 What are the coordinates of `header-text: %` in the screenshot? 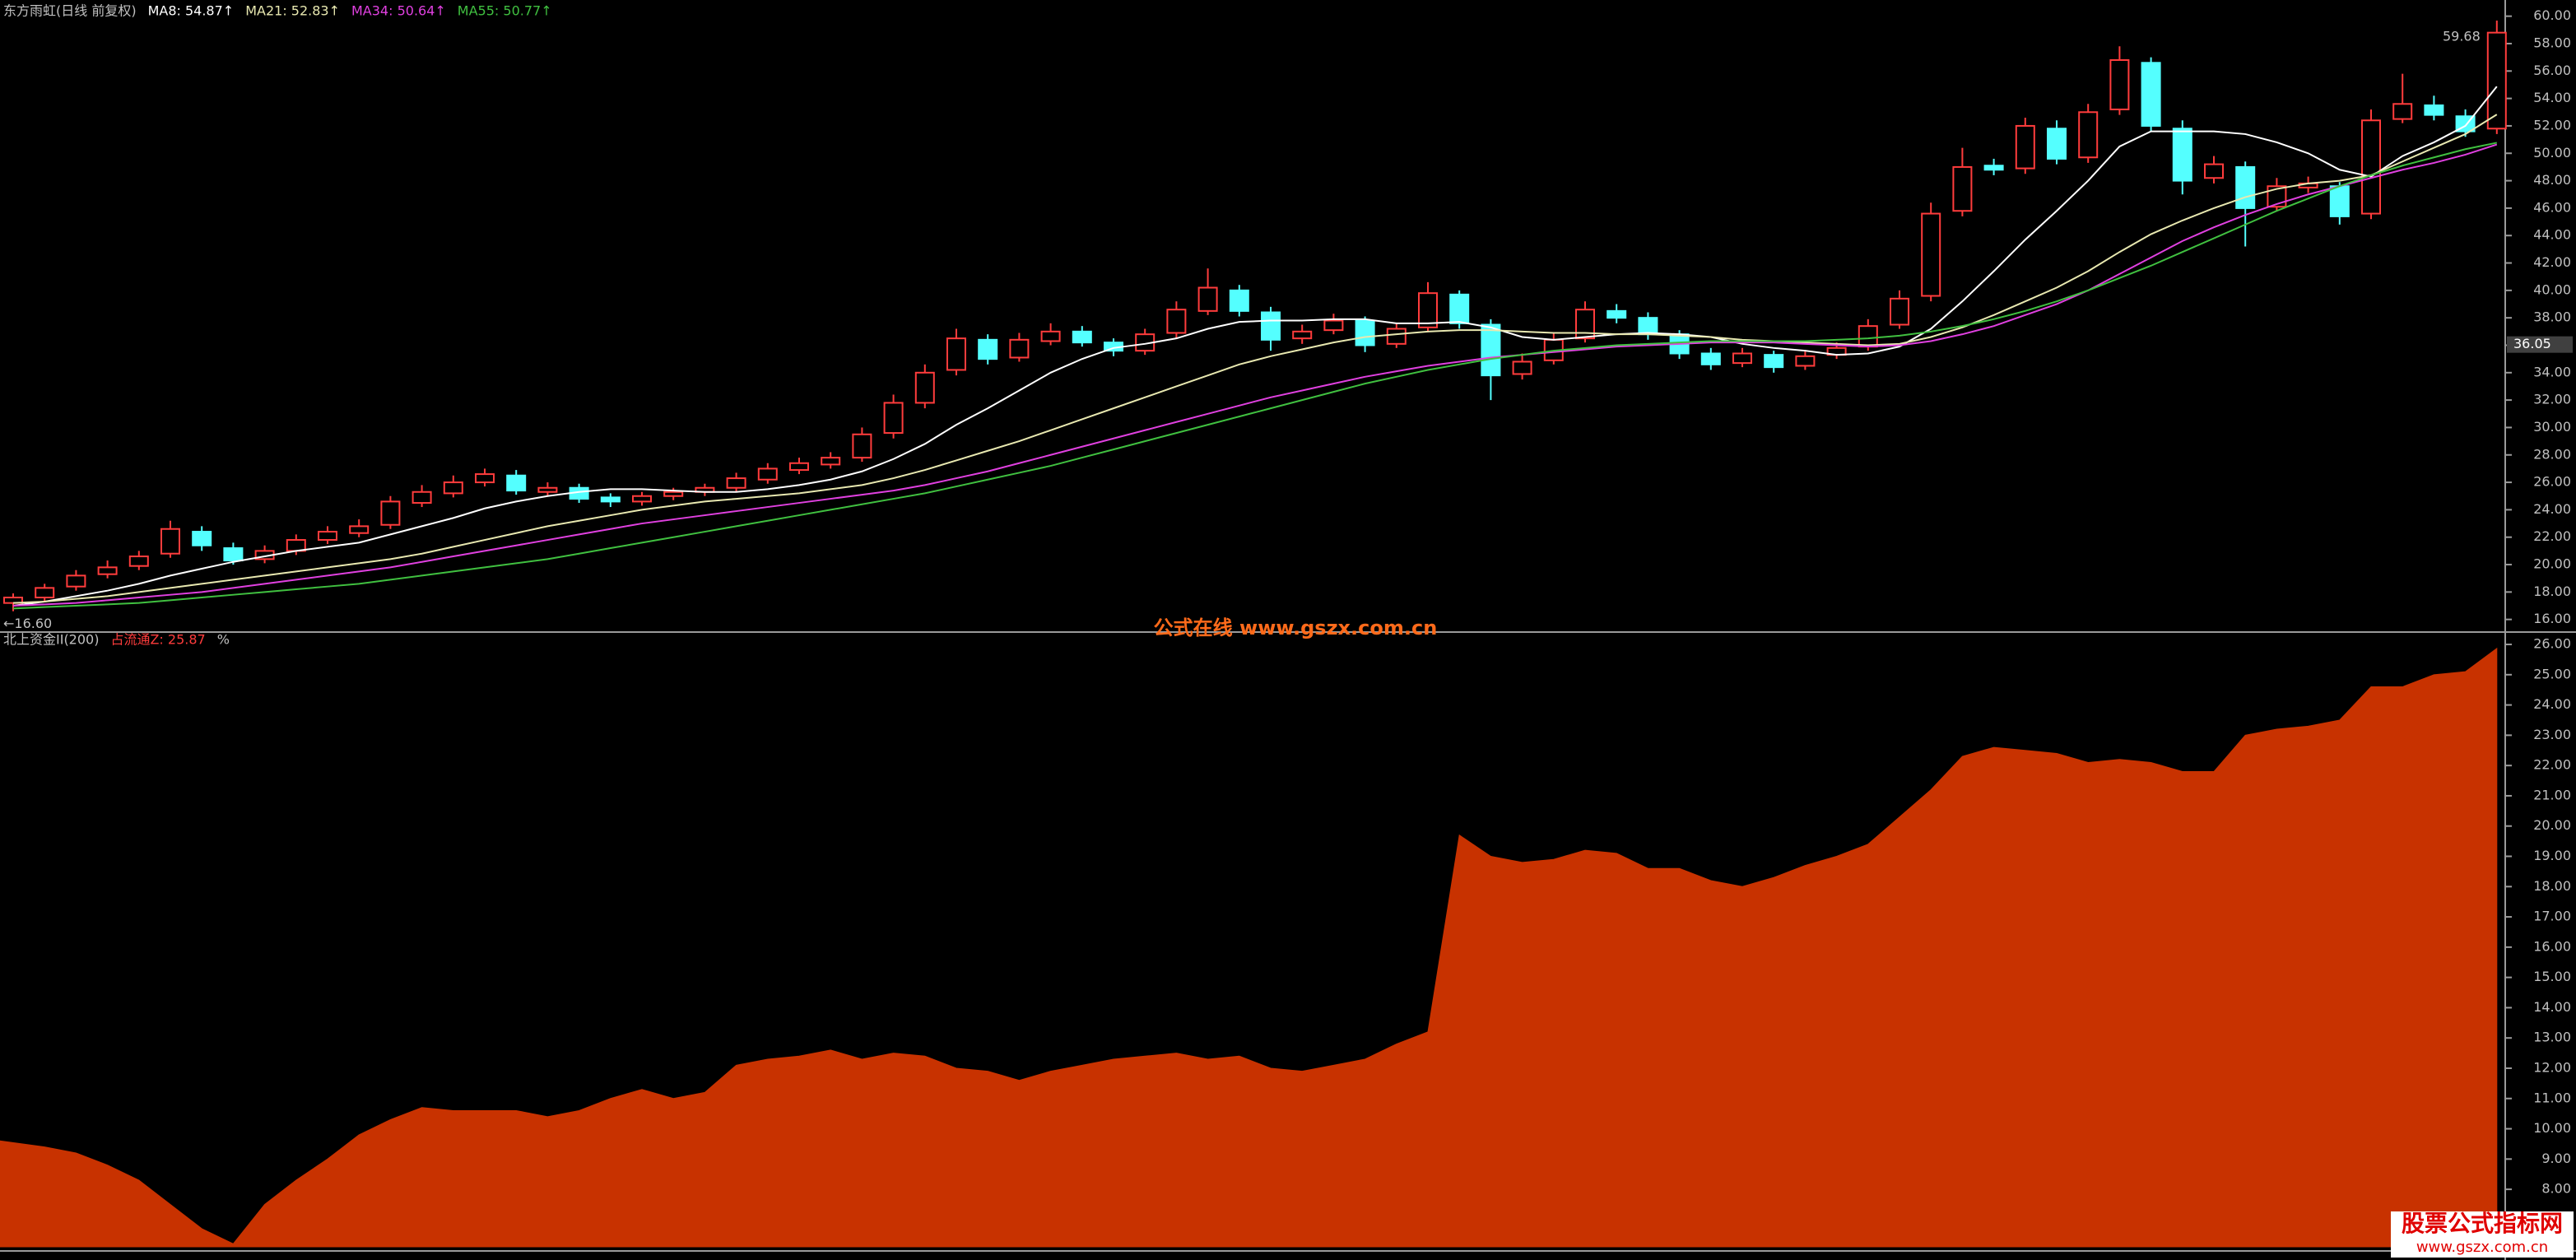 It's located at (224, 640).